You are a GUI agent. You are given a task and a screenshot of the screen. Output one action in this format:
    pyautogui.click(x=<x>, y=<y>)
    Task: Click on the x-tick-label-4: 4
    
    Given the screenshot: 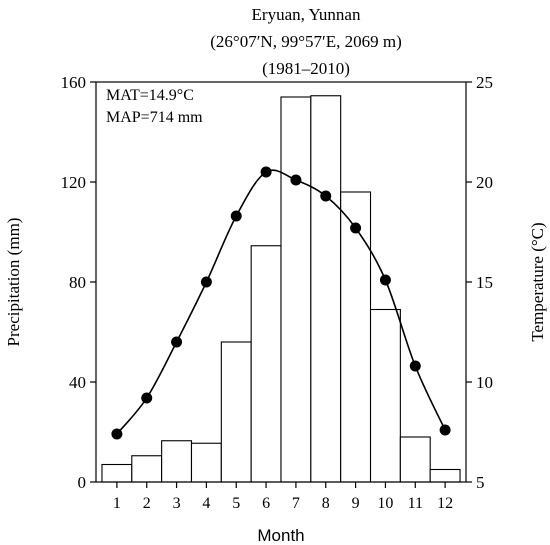 What is the action you would take?
    pyautogui.click(x=206, y=503)
    